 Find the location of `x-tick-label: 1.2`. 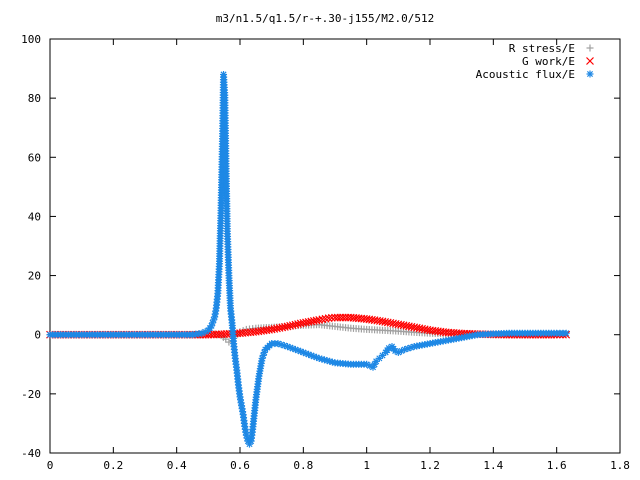

x-tick-label: 1.2 is located at coordinates (430, 465).